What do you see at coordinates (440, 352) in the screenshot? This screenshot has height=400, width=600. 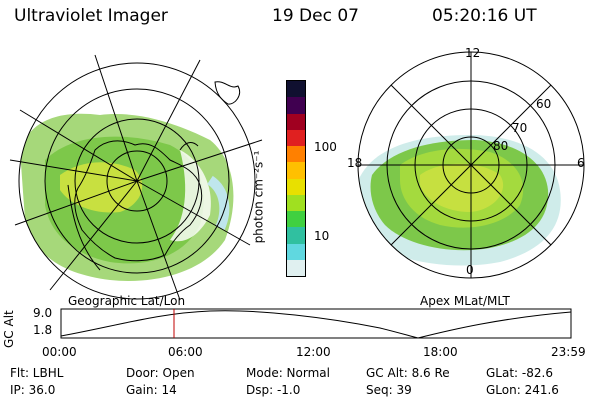 I see `time-tick-1800: 18:00` at bounding box center [440, 352].